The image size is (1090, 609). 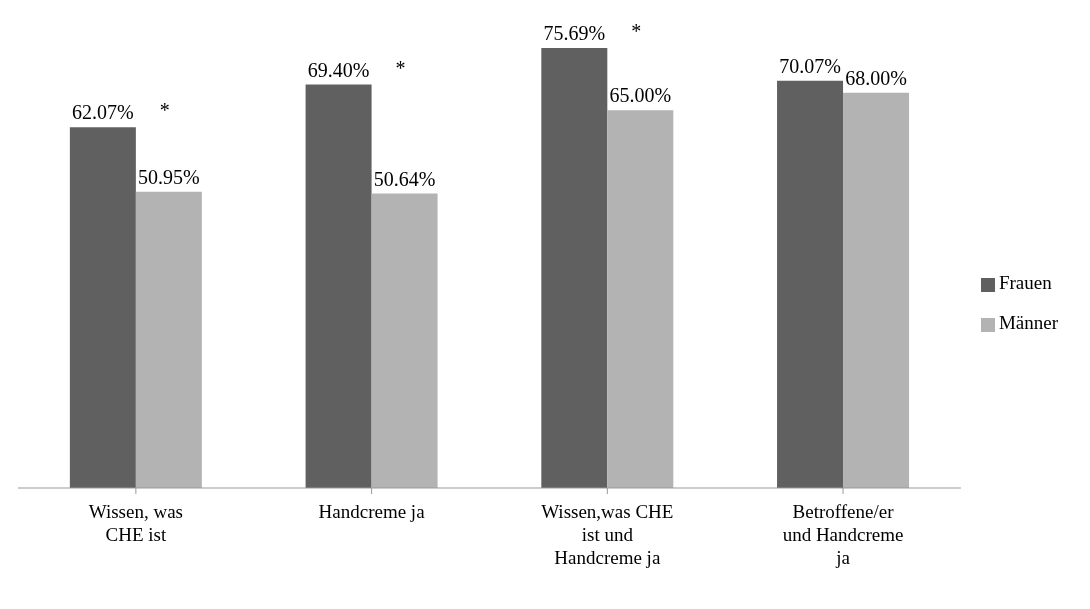 I want to click on legend-label: Frauen, so click(x=1025, y=282).